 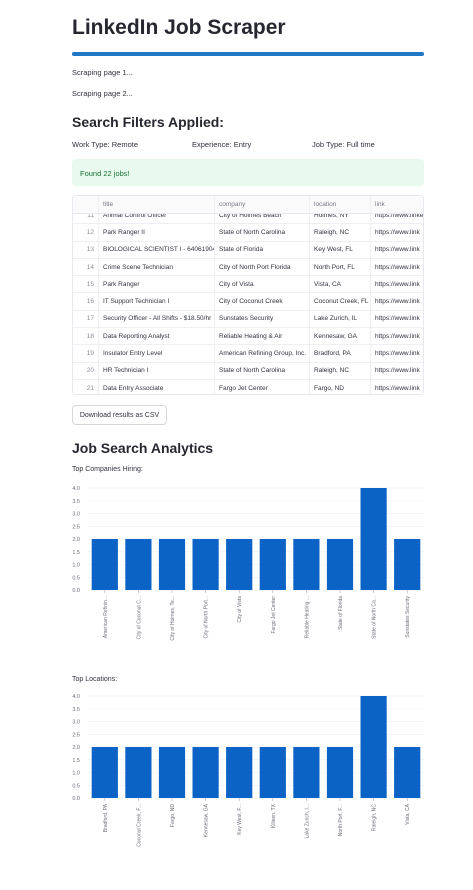 What do you see at coordinates (76, 774) in the screenshot?
I see `y-tick-label: 1.0` at bounding box center [76, 774].